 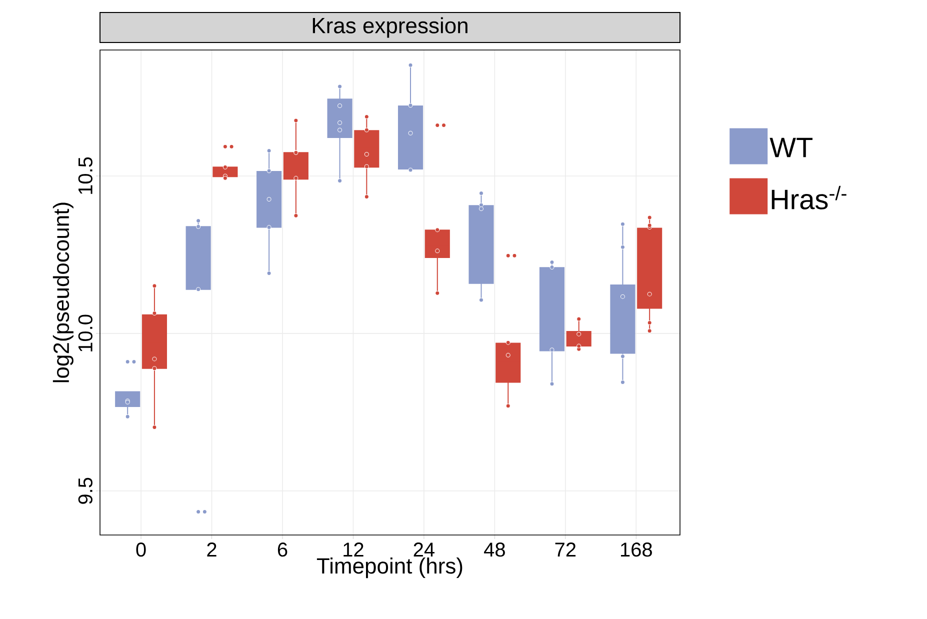 I want to click on y-tick-label: 10.0, so click(x=85, y=333).